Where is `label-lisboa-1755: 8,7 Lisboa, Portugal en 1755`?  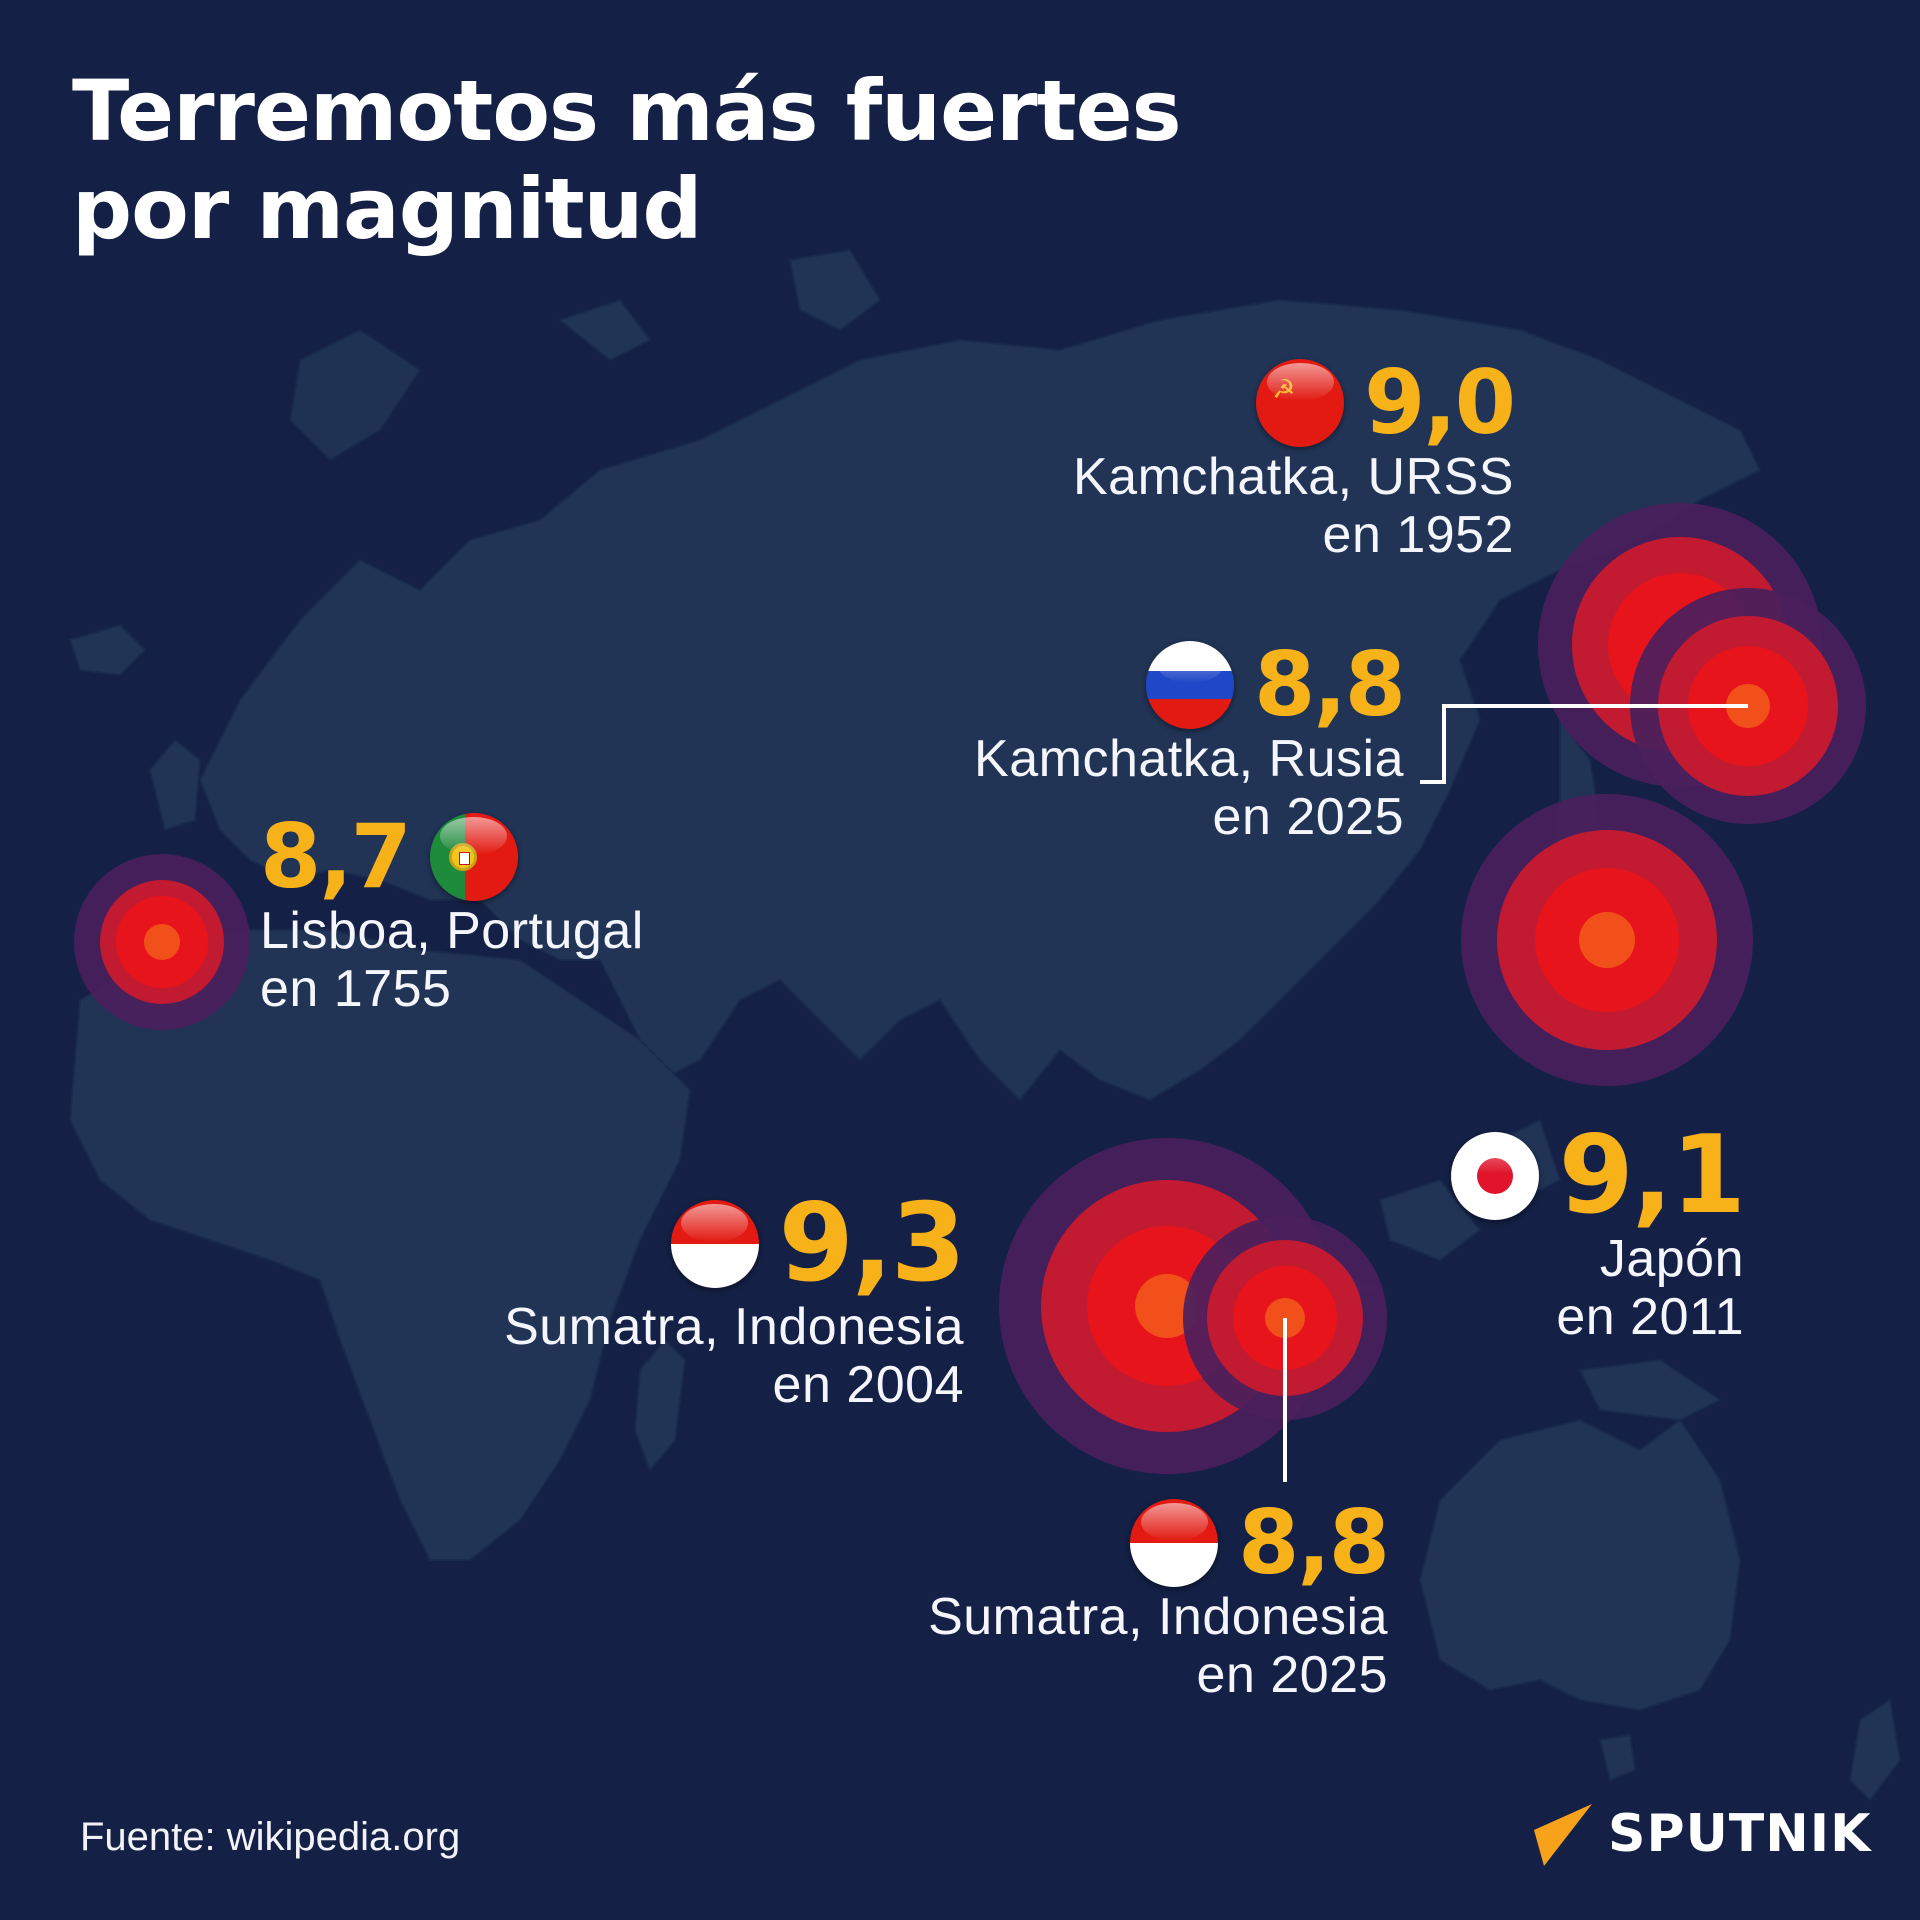
label-lisboa-1755: 8,7 Lisboa, Portugal en 1755 is located at coordinates (452, 912).